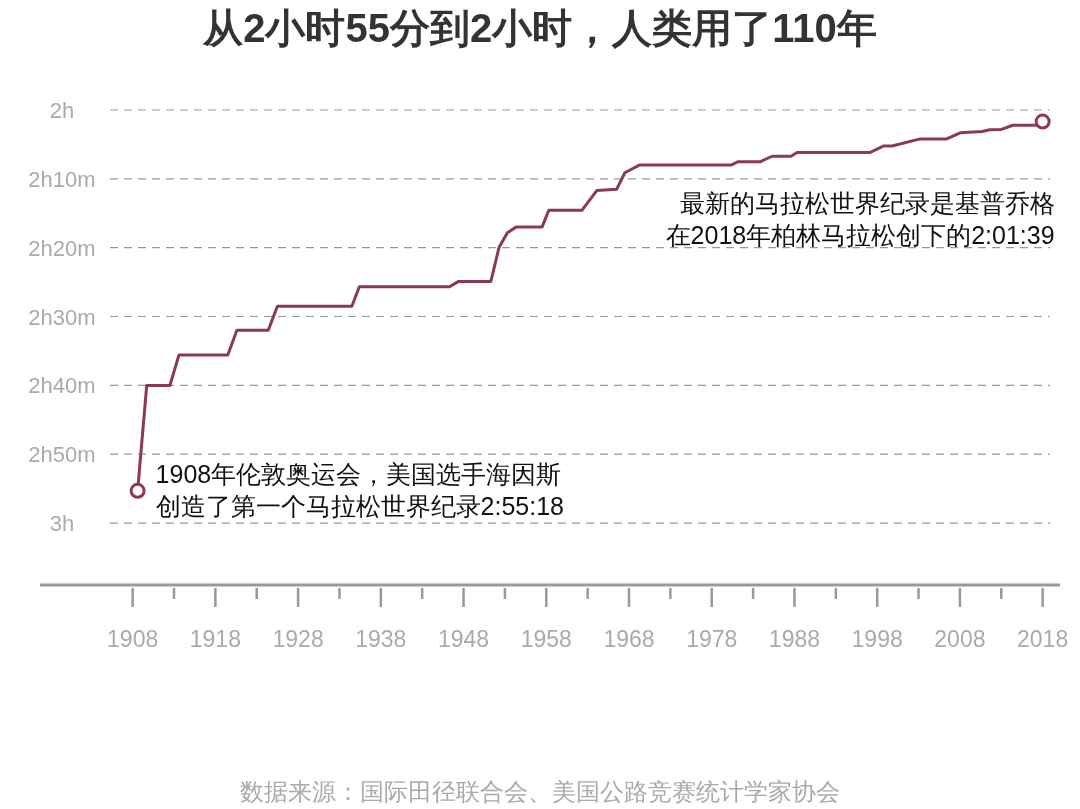 This screenshot has width=1080, height=809. What do you see at coordinates (133, 639) in the screenshot?
I see `x-tick-label: 1908` at bounding box center [133, 639].